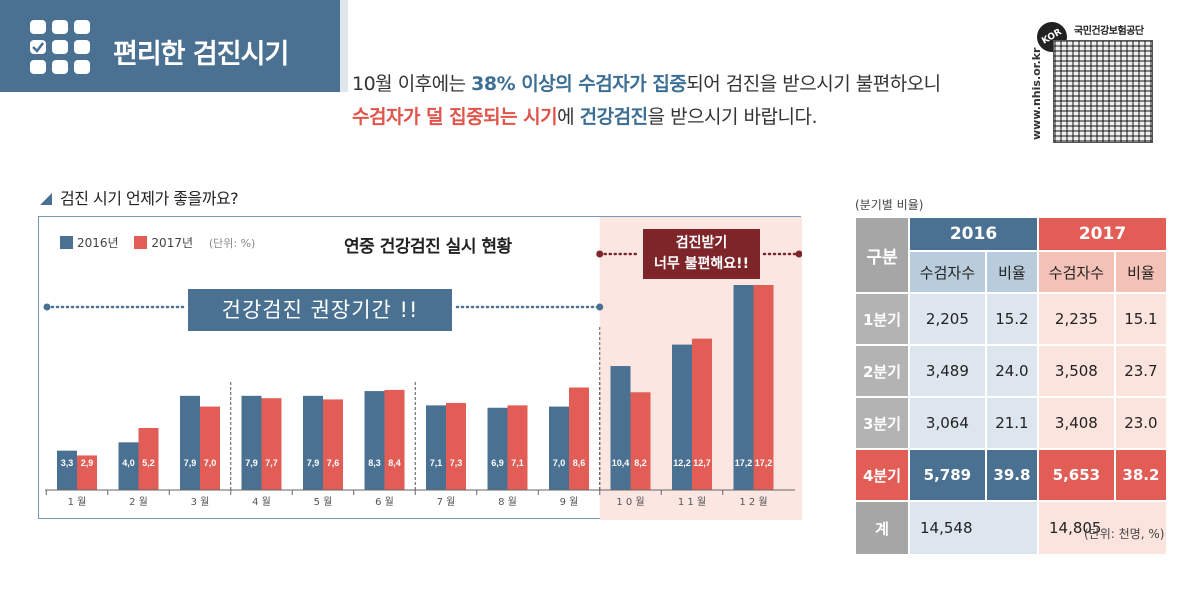 The width and height of the screenshot is (1200, 603). What do you see at coordinates (973, 234) in the screenshot?
I see `year-header-2016: 2016` at bounding box center [973, 234].